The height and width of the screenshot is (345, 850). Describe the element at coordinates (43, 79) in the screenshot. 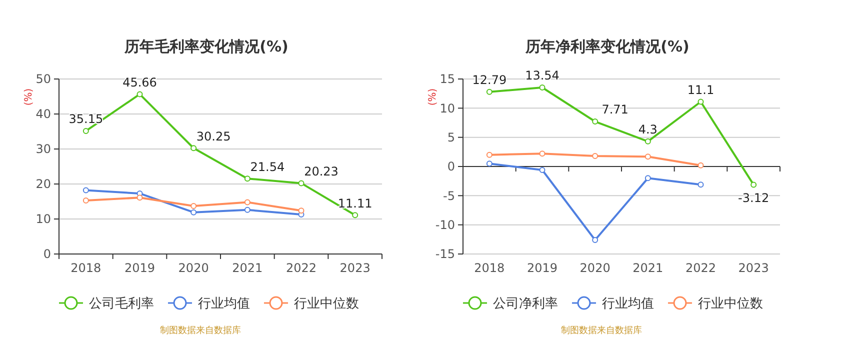

I see `y-tick-label: 50` at that location.